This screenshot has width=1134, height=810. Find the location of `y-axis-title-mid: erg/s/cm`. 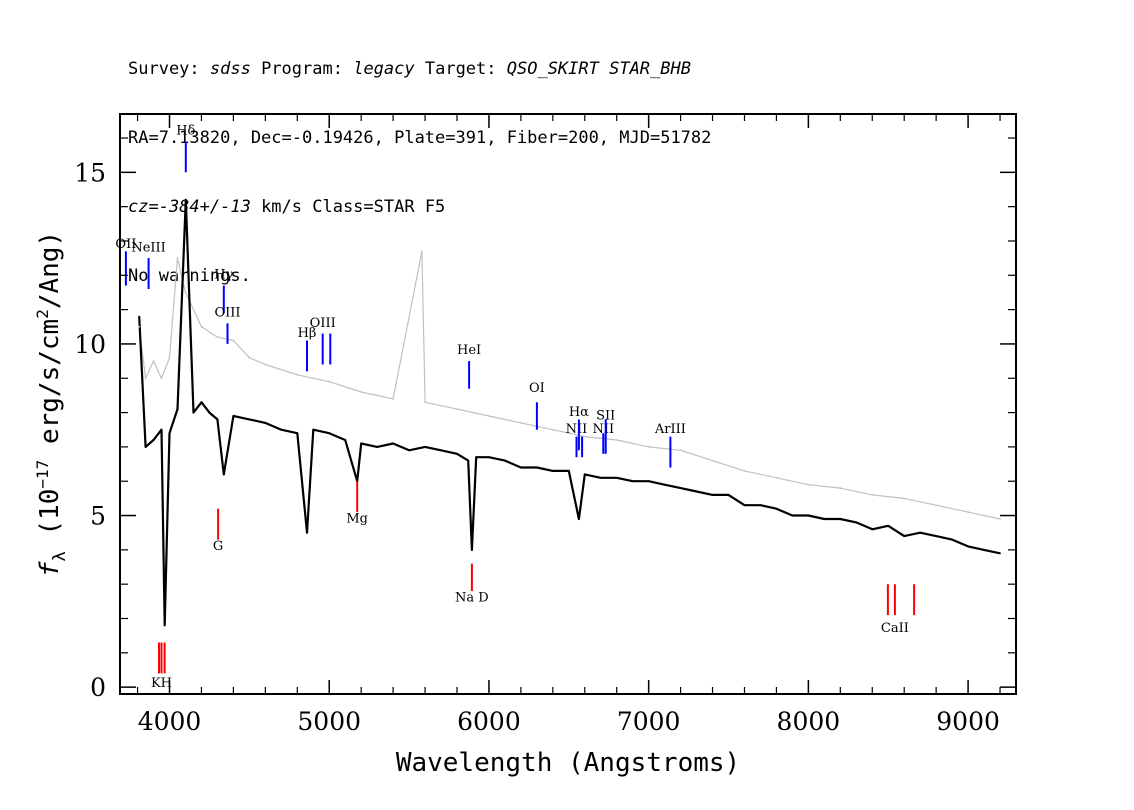

y-axis-title-mid: erg/s/cm is located at coordinates (50, 389).